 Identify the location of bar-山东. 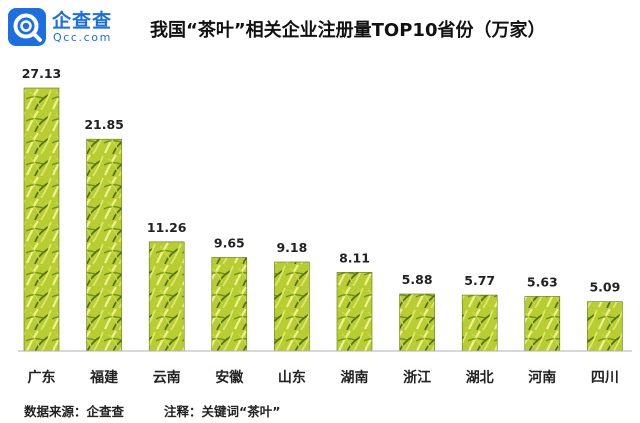
(292, 306).